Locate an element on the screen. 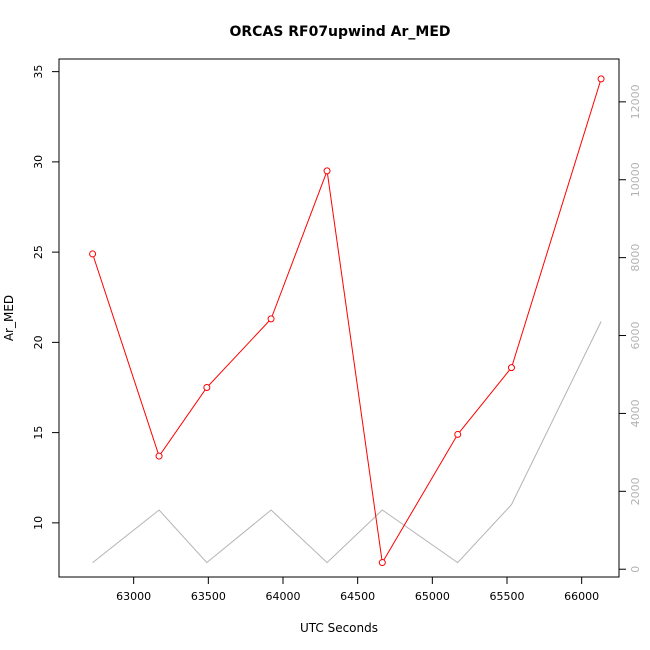  y2-tick-label: 8000 is located at coordinates (635, 258).